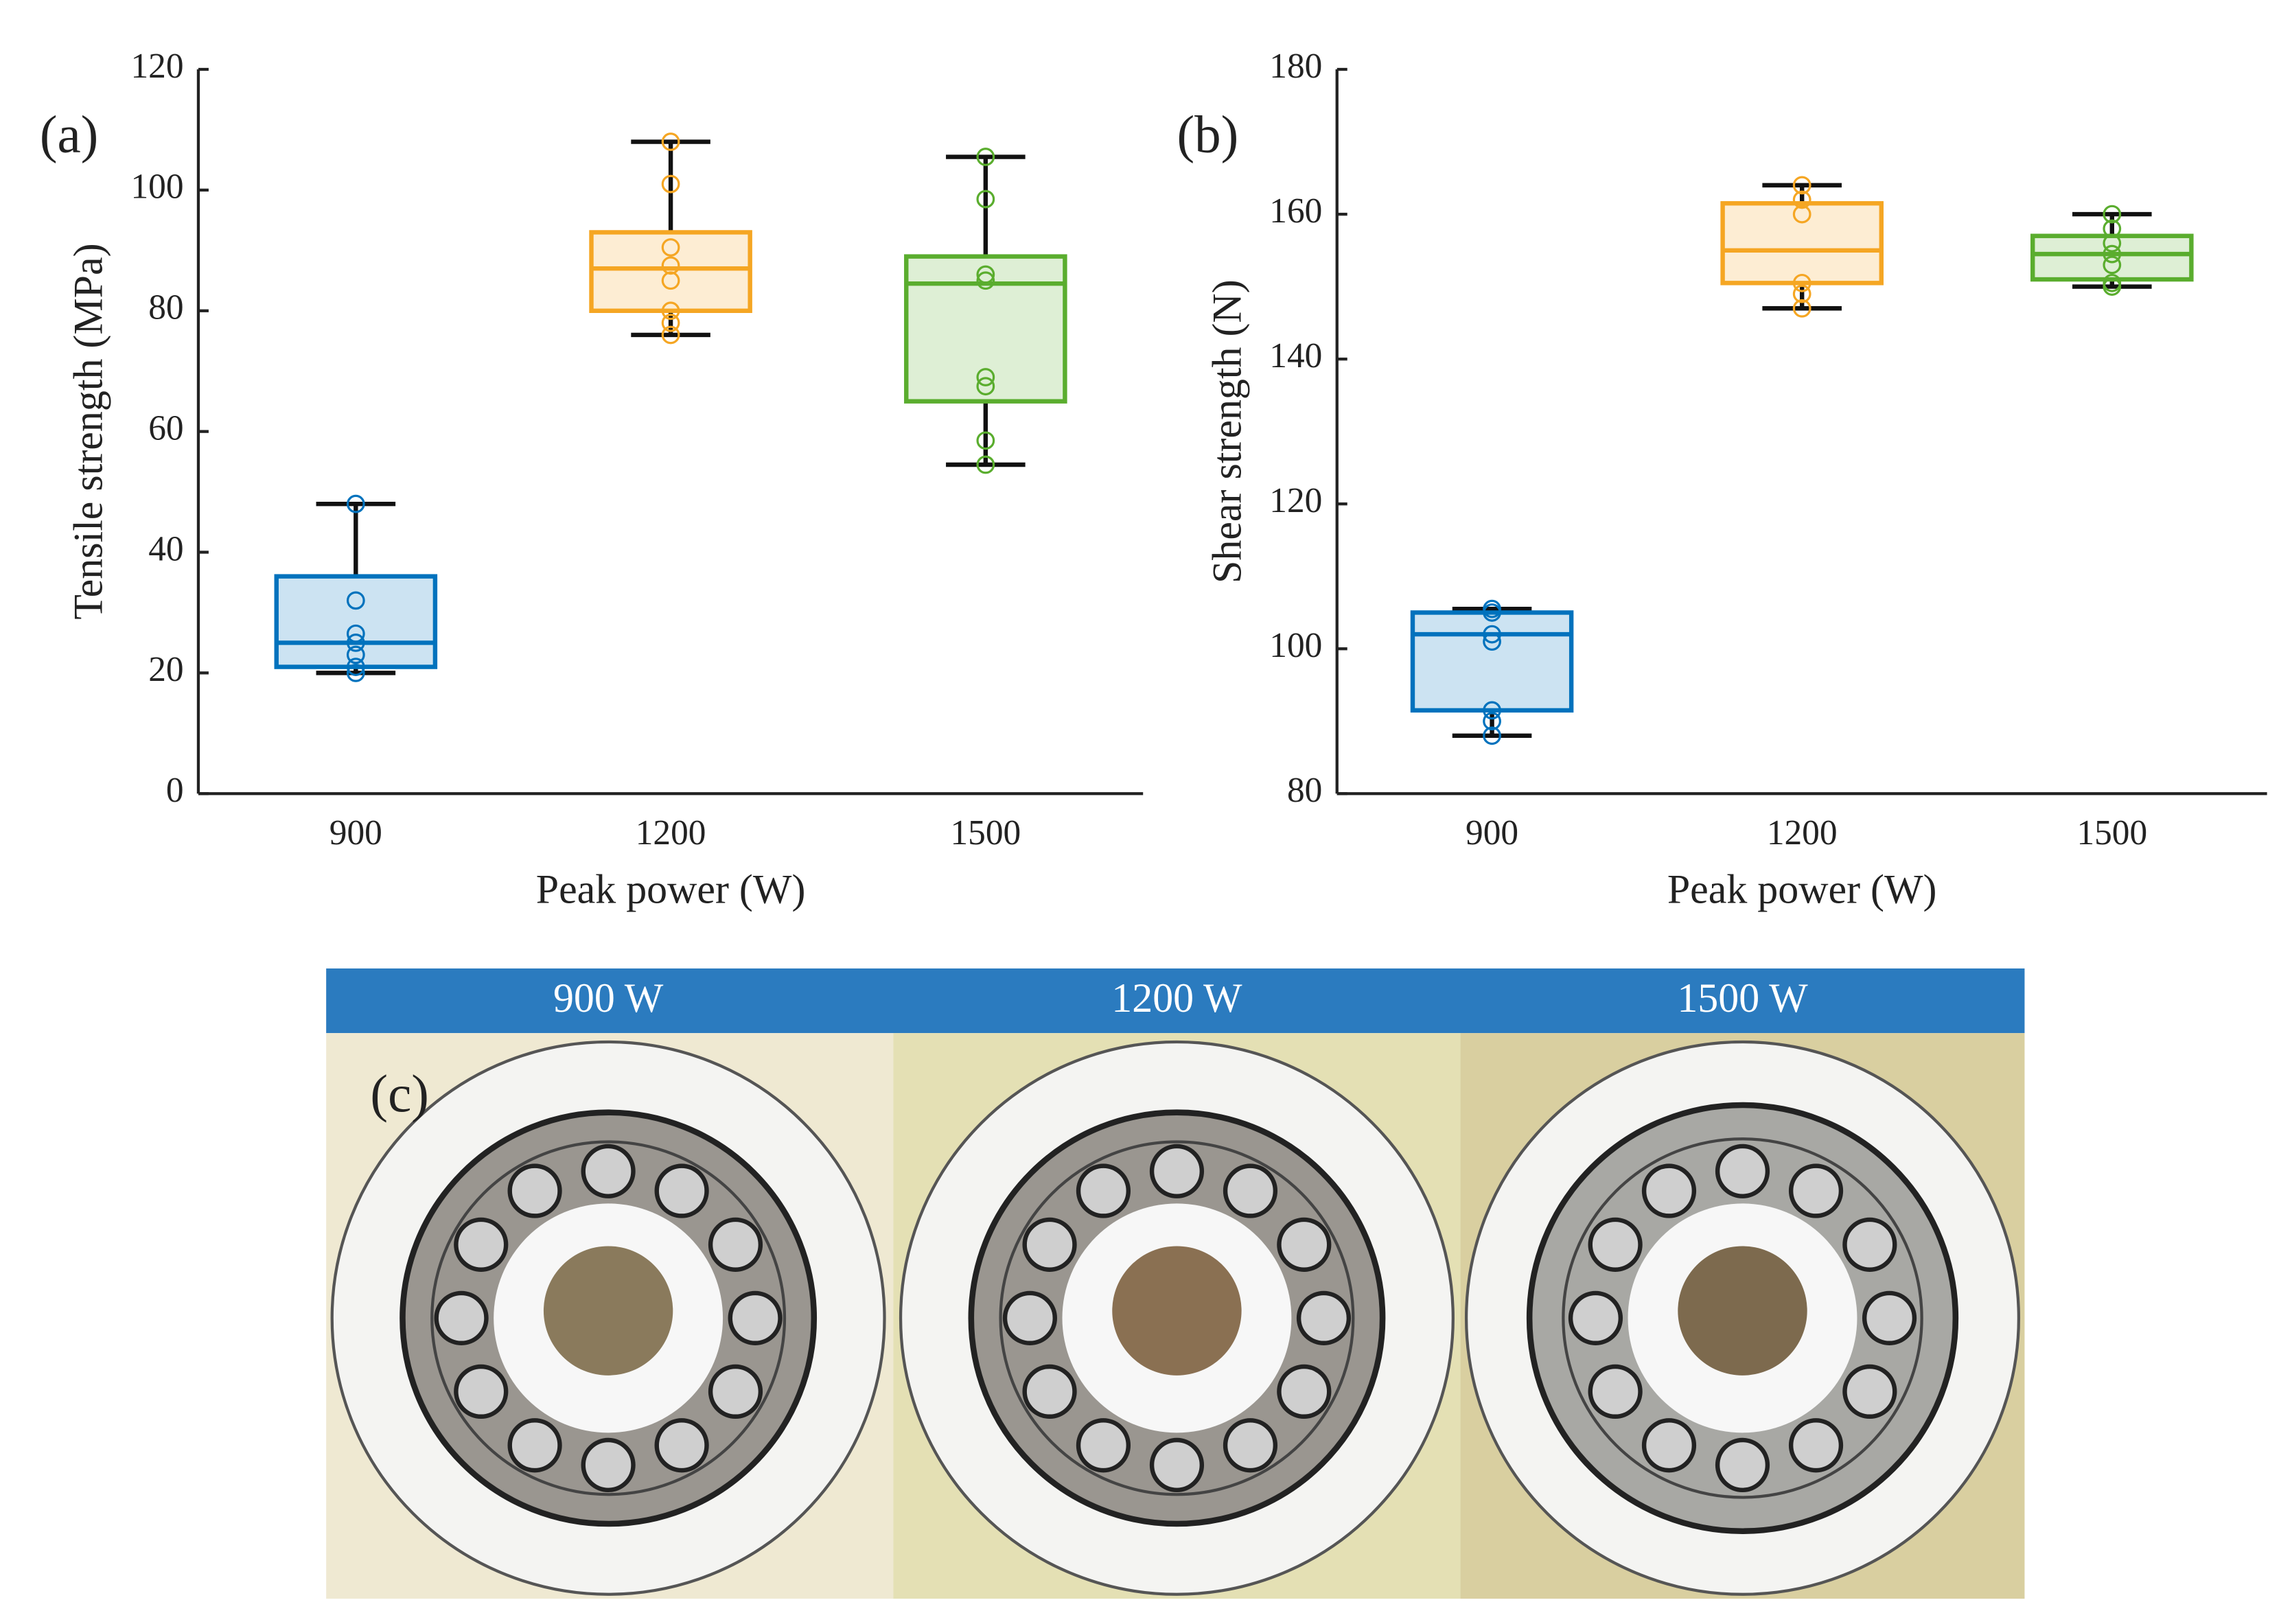 Image resolution: width=2292 pixels, height=1624 pixels. Describe the element at coordinates (69, 133) in the screenshot. I see `panel-label: (a)` at that location.